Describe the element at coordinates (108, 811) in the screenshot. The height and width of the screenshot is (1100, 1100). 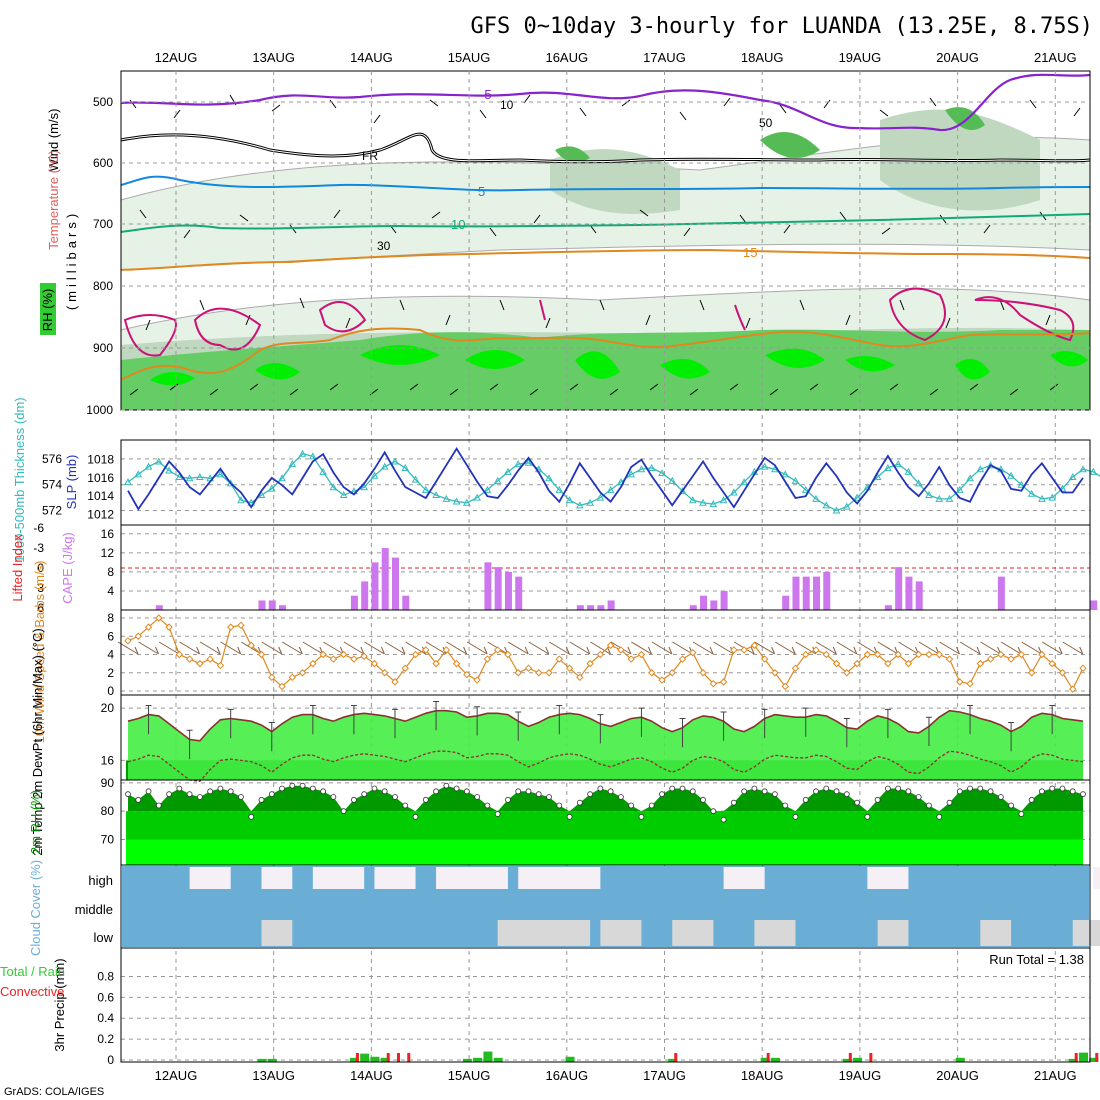
I see `rh2m-tick-1: 80` at that location.